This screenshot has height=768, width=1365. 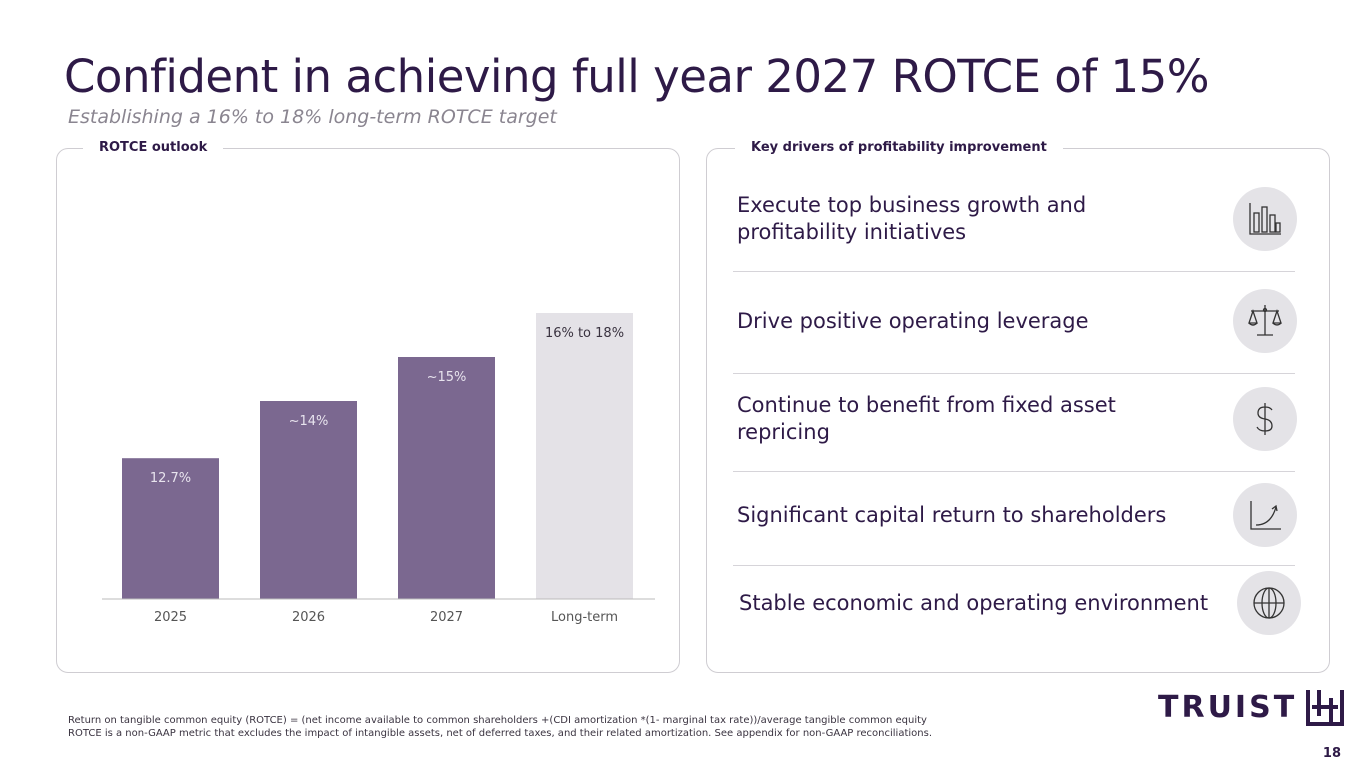 I want to click on data-label: 16% to 18%, so click(x=584, y=333).